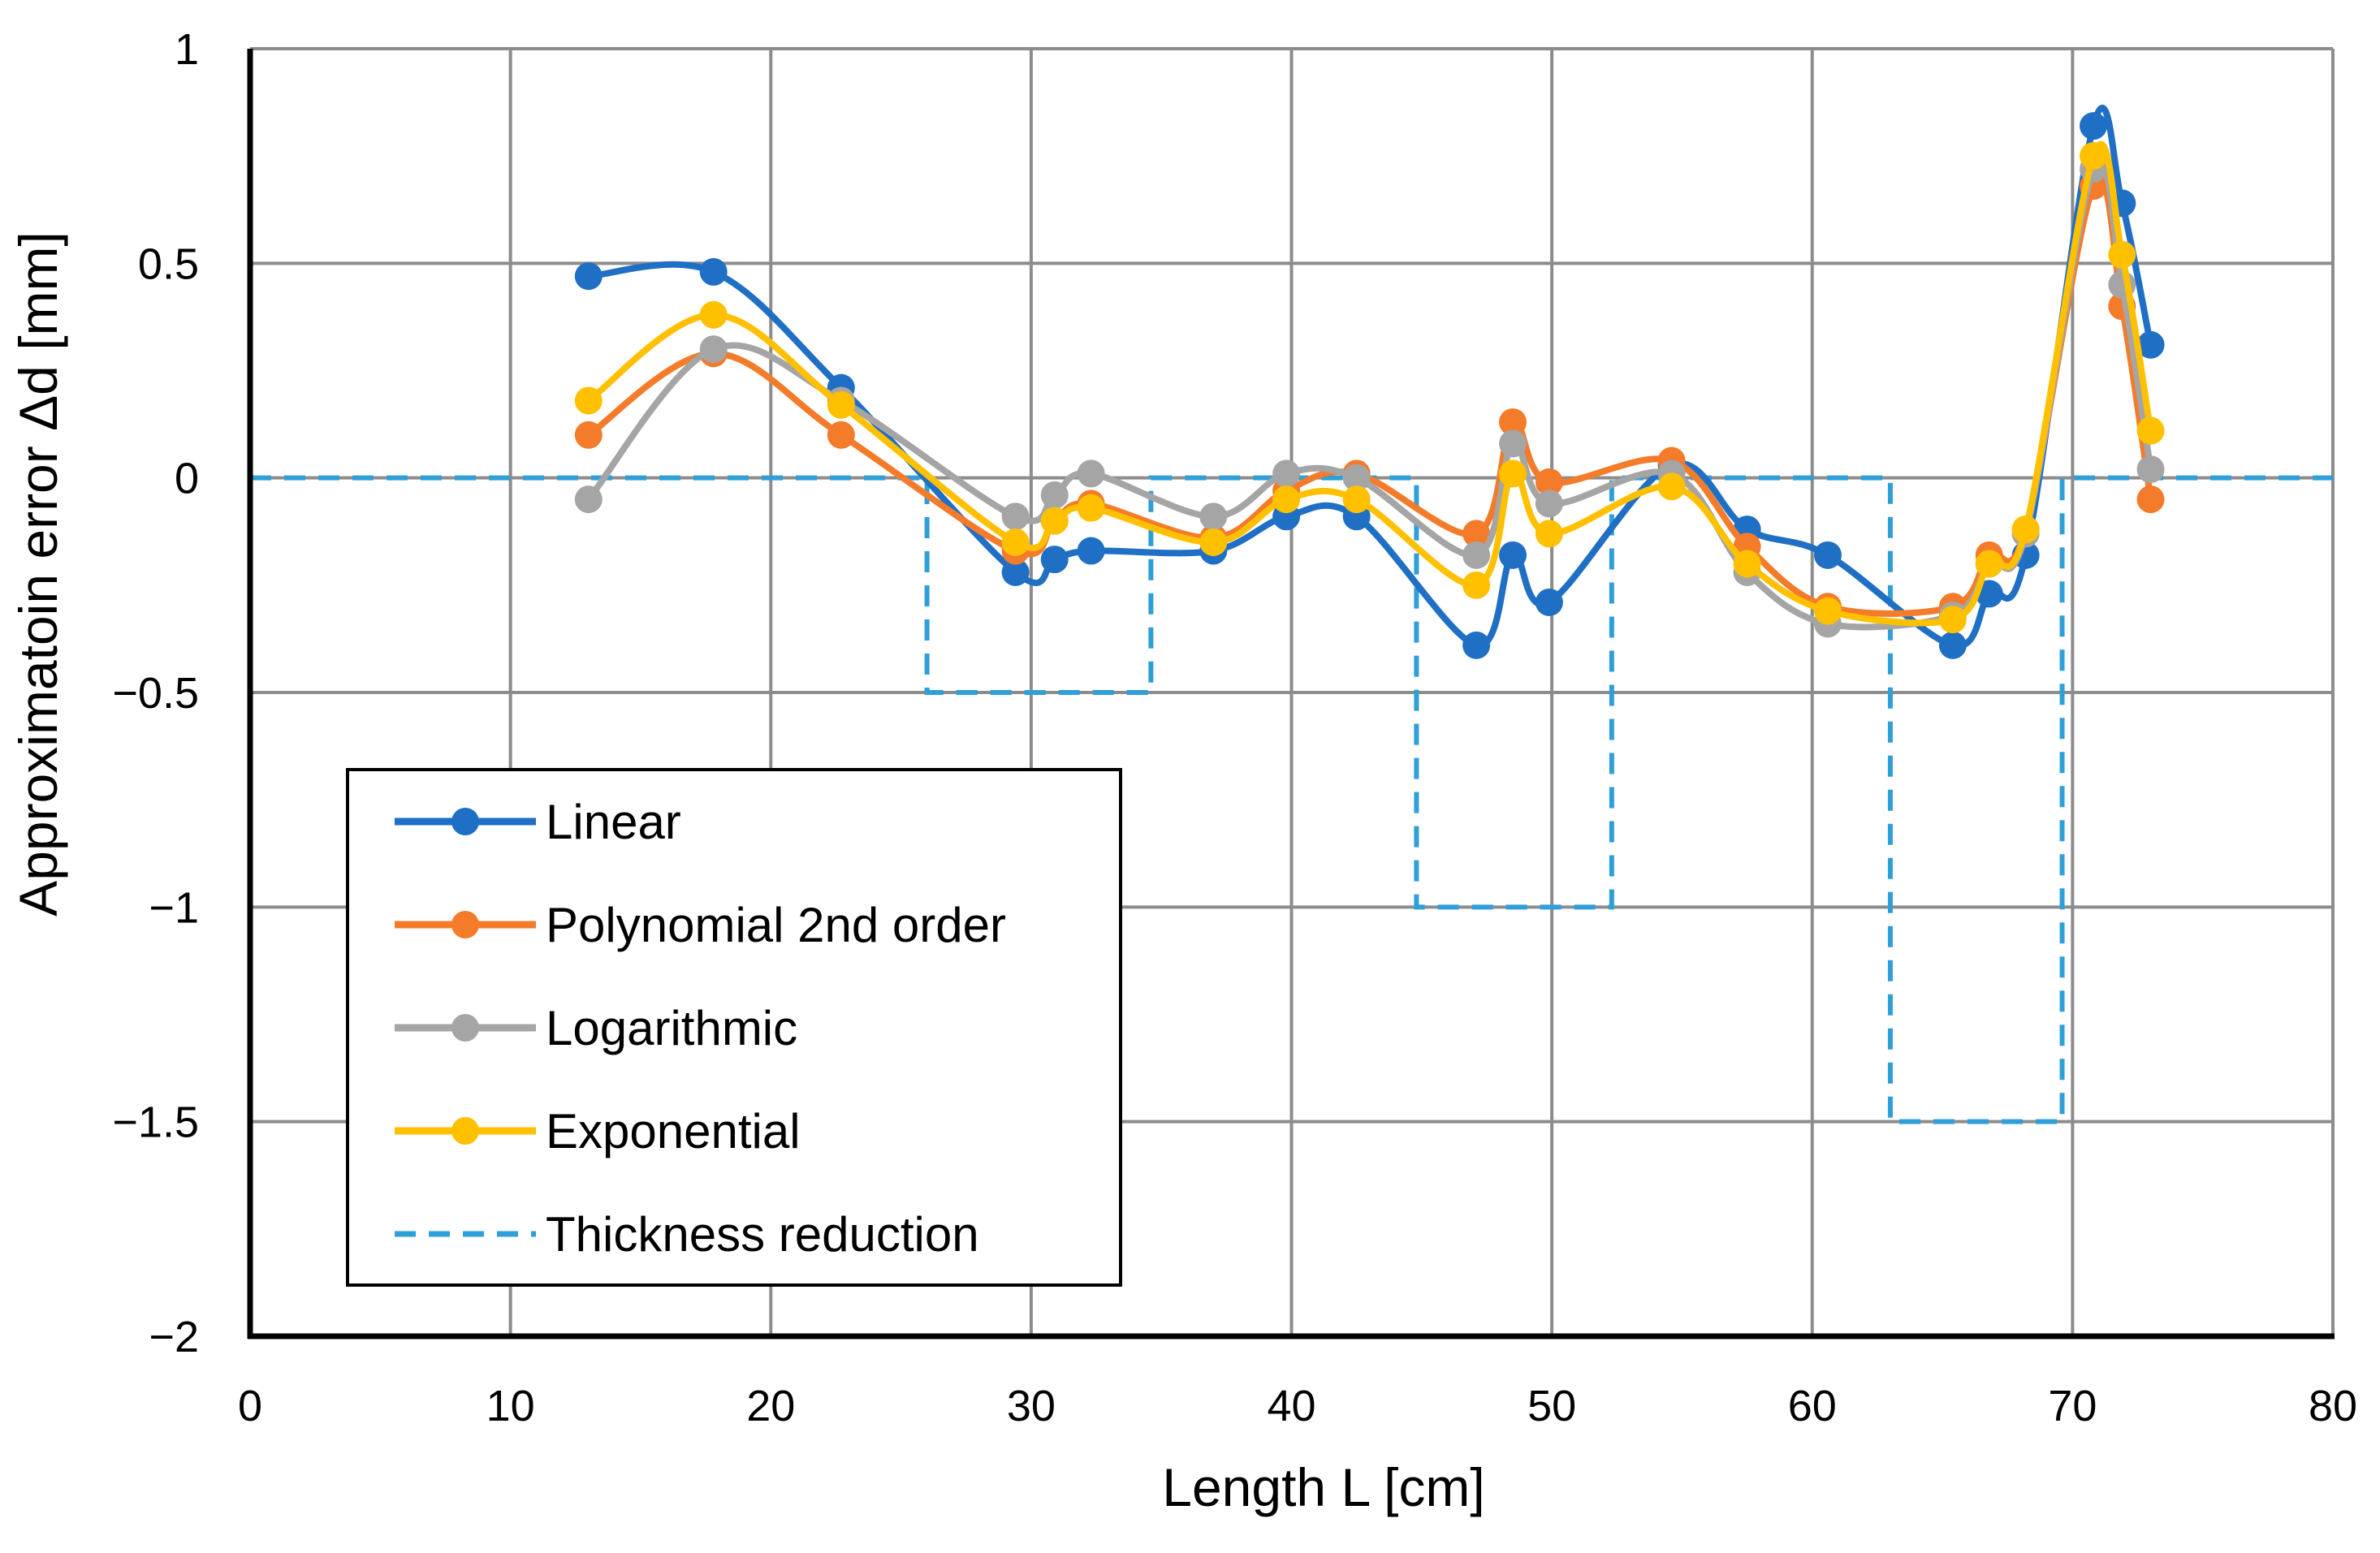  I want to click on y-tick-label: −0.5, so click(156, 693).